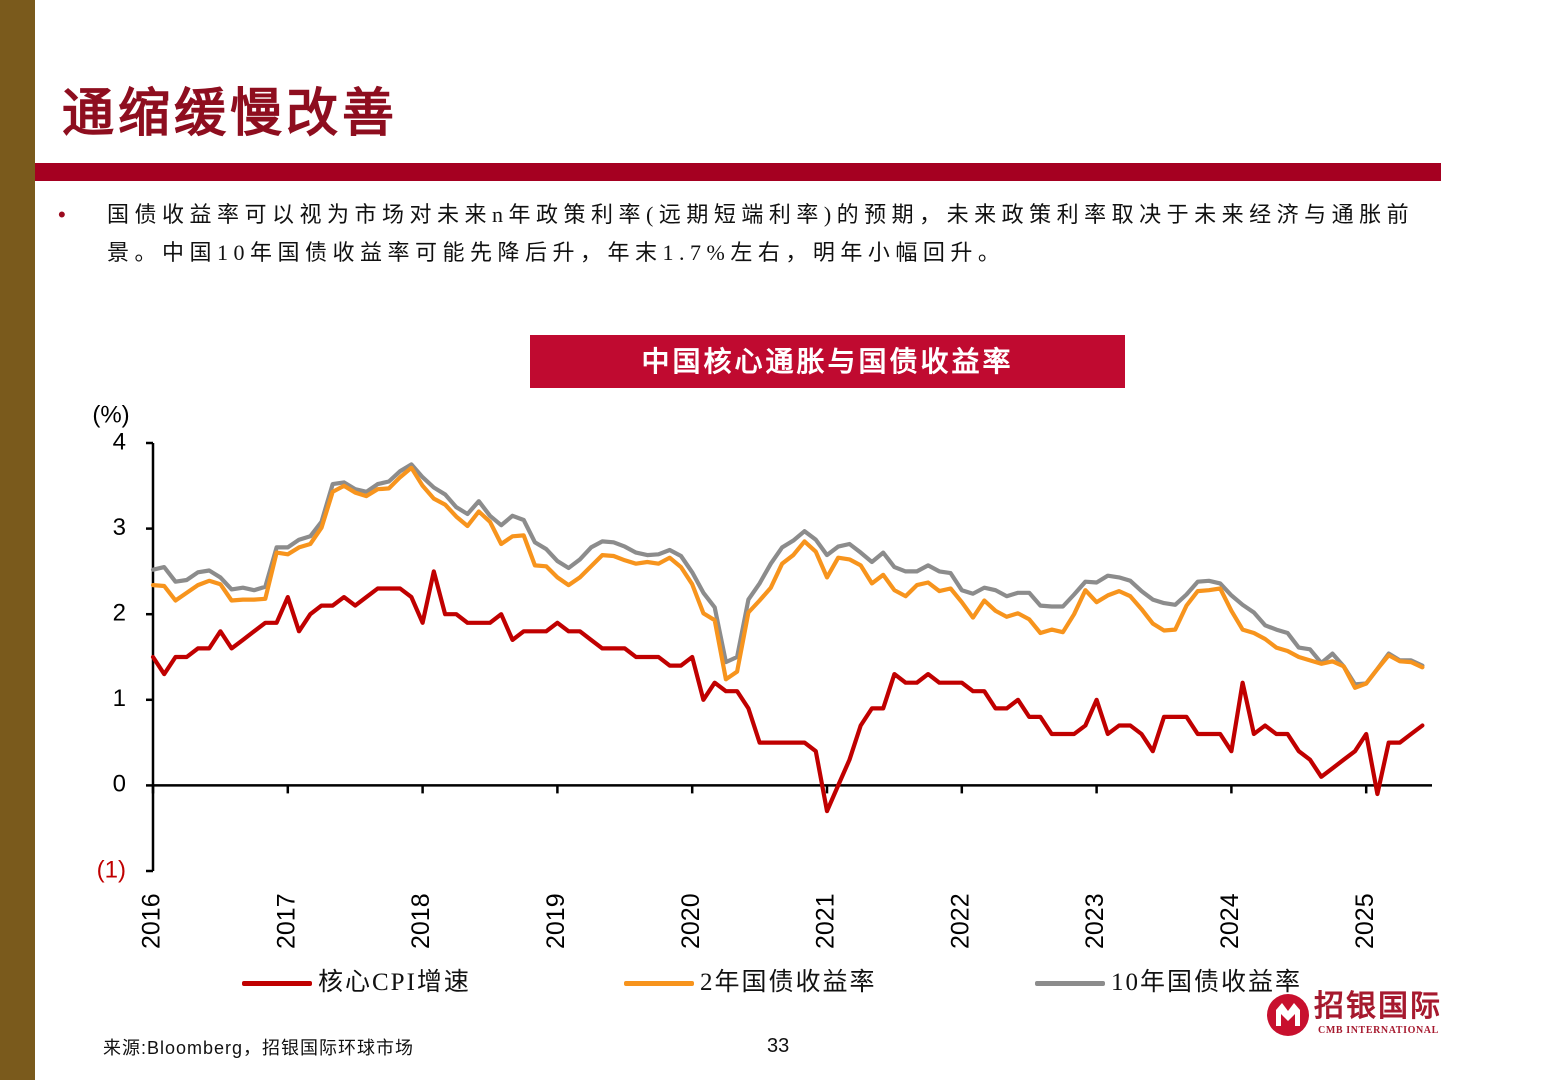 This screenshot has width=1560, height=1080. I want to click on x-tick-label: 2023, so click(1095, 921).